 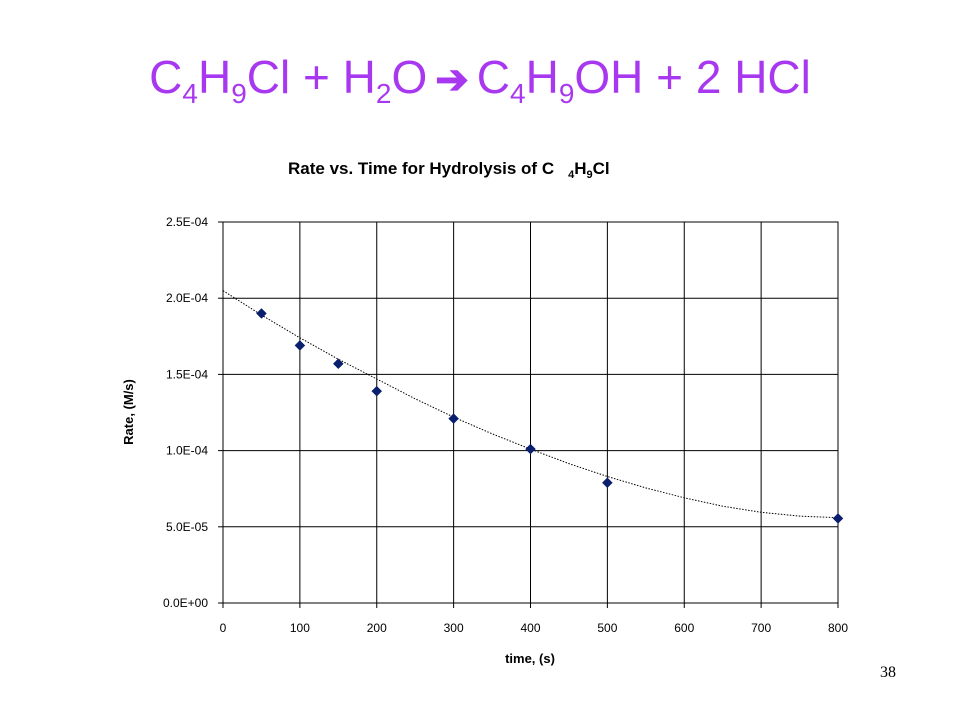 I want to click on y-tick-label: 0.0E+00, so click(x=185, y=603).